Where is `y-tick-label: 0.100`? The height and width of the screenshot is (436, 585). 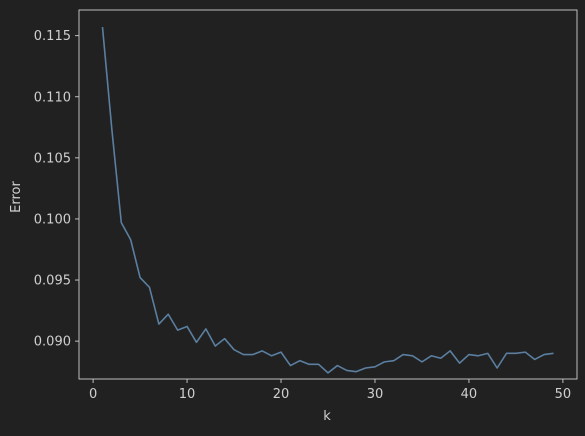
y-tick-label: 0.100 is located at coordinates (52, 219).